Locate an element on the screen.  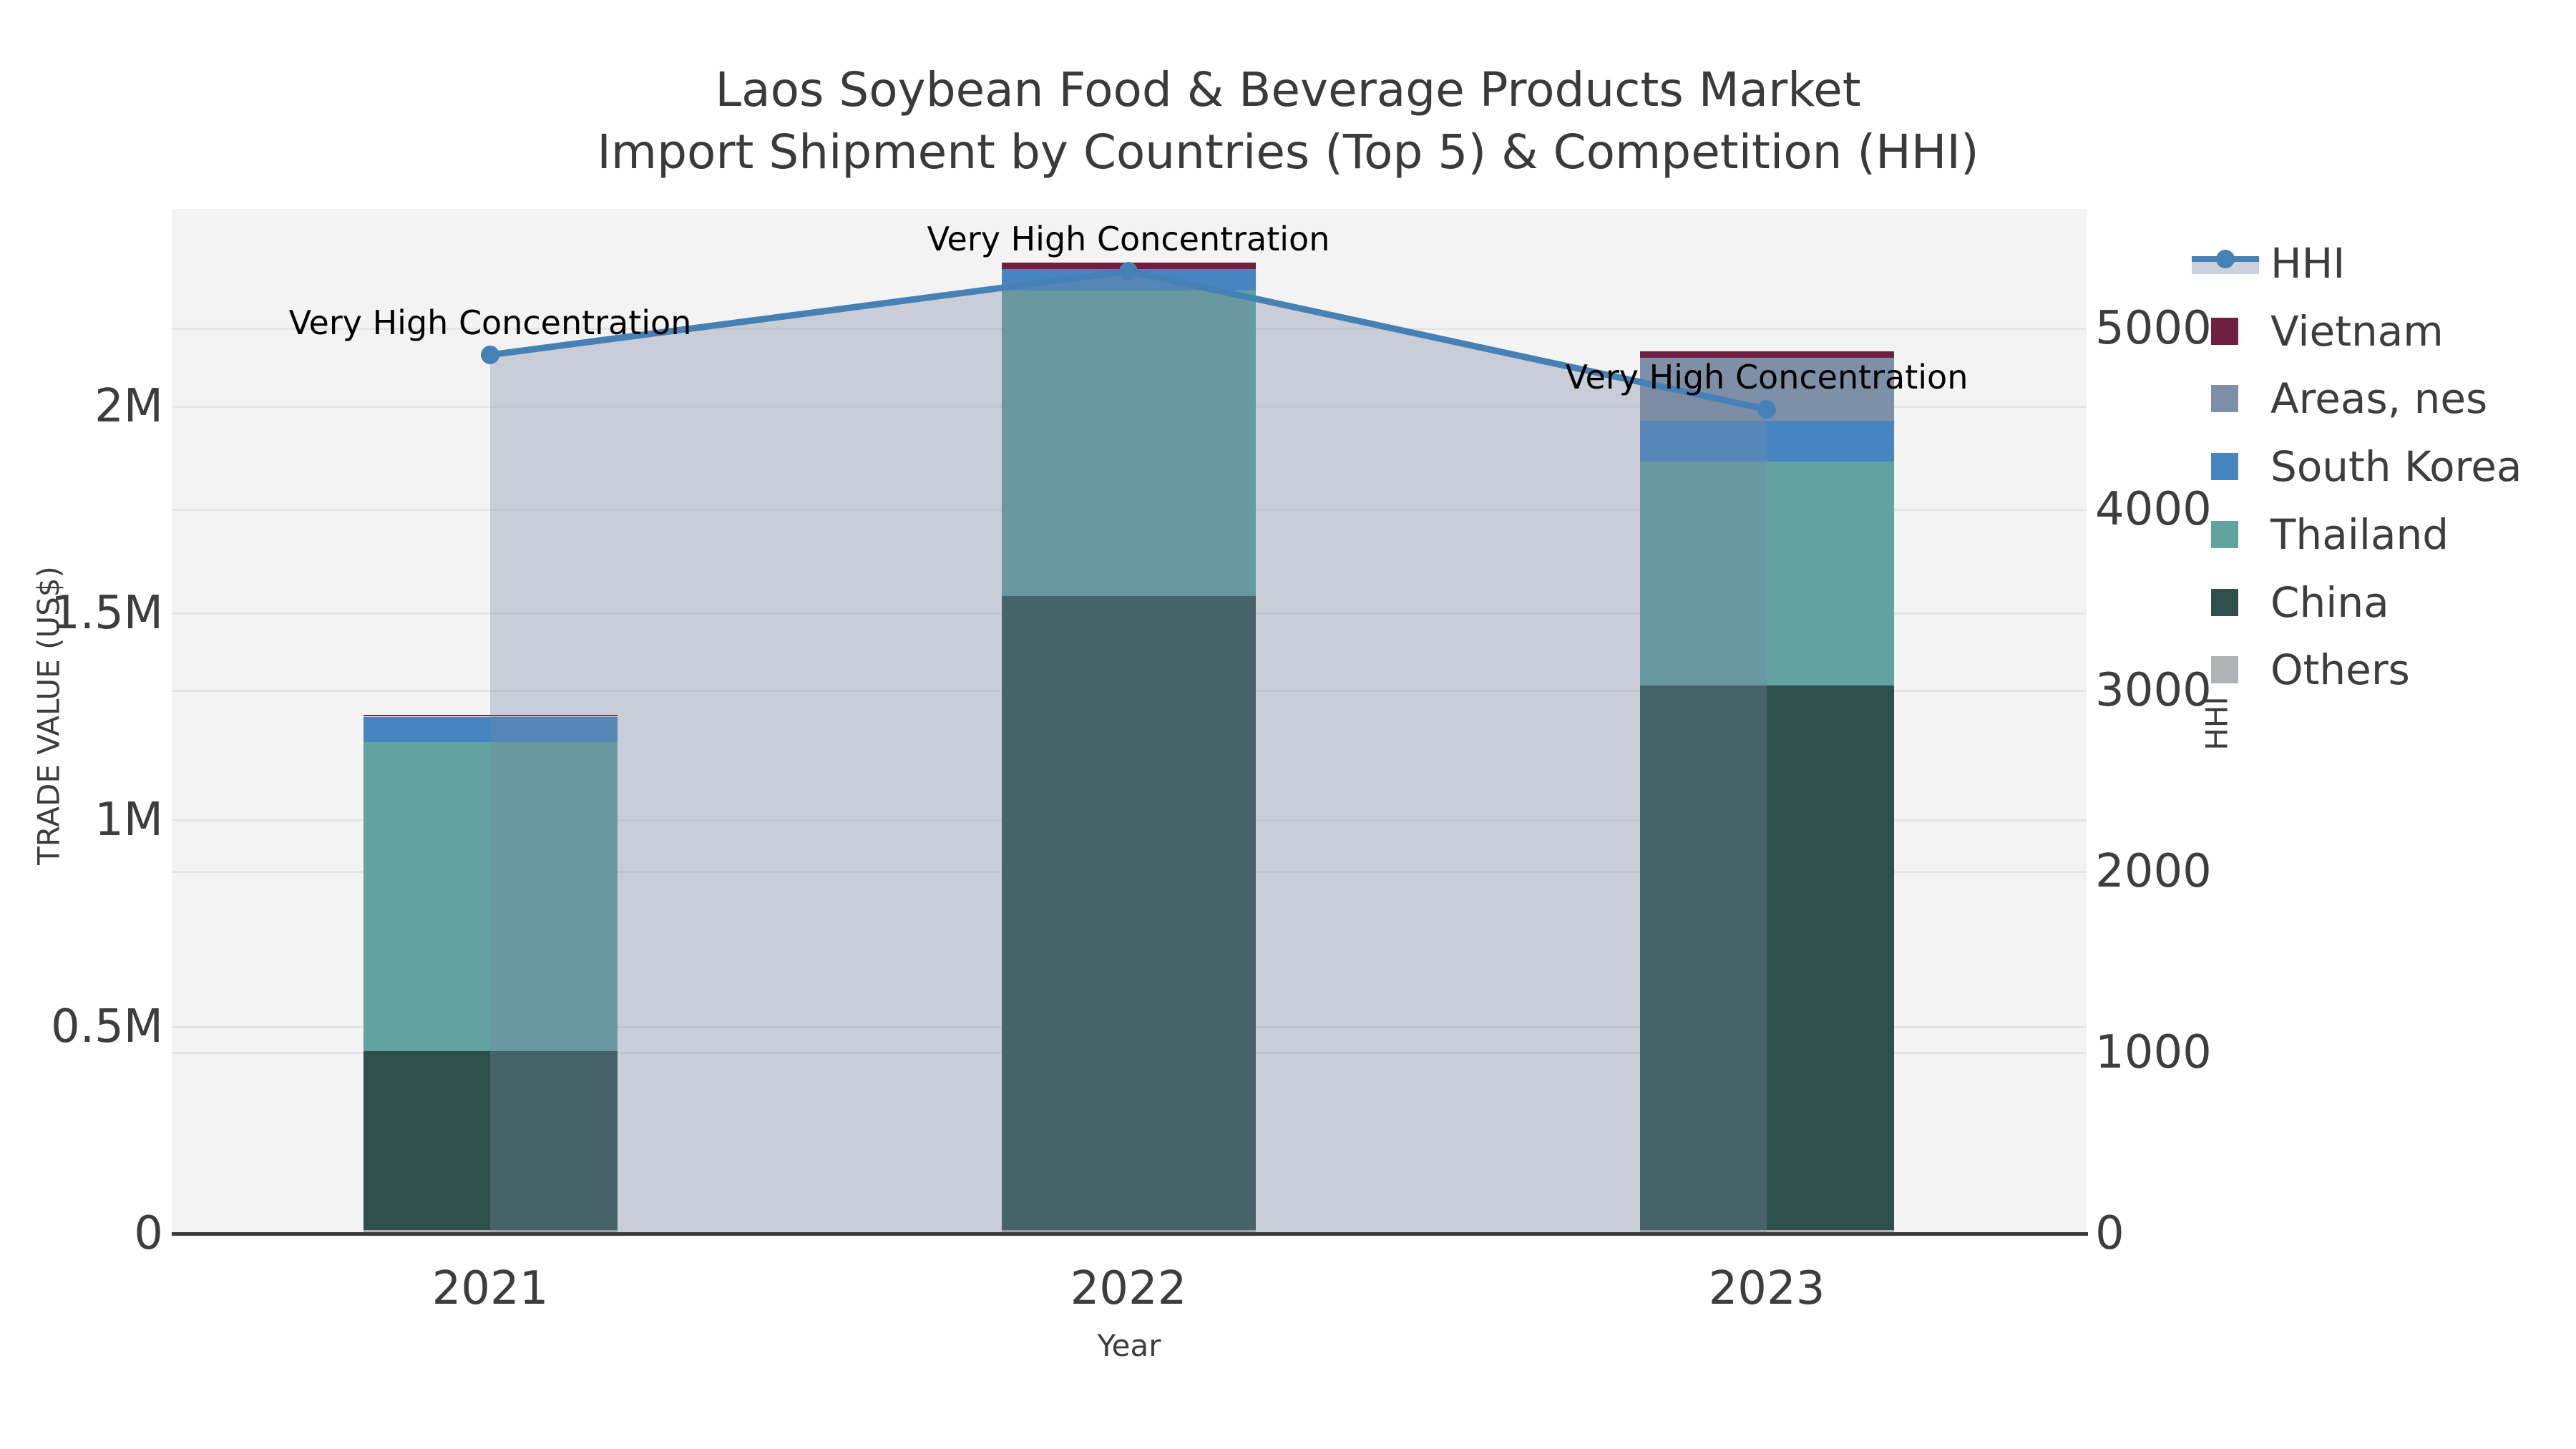
y-left-tick-label: 1M is located at coordinates (128, 820).